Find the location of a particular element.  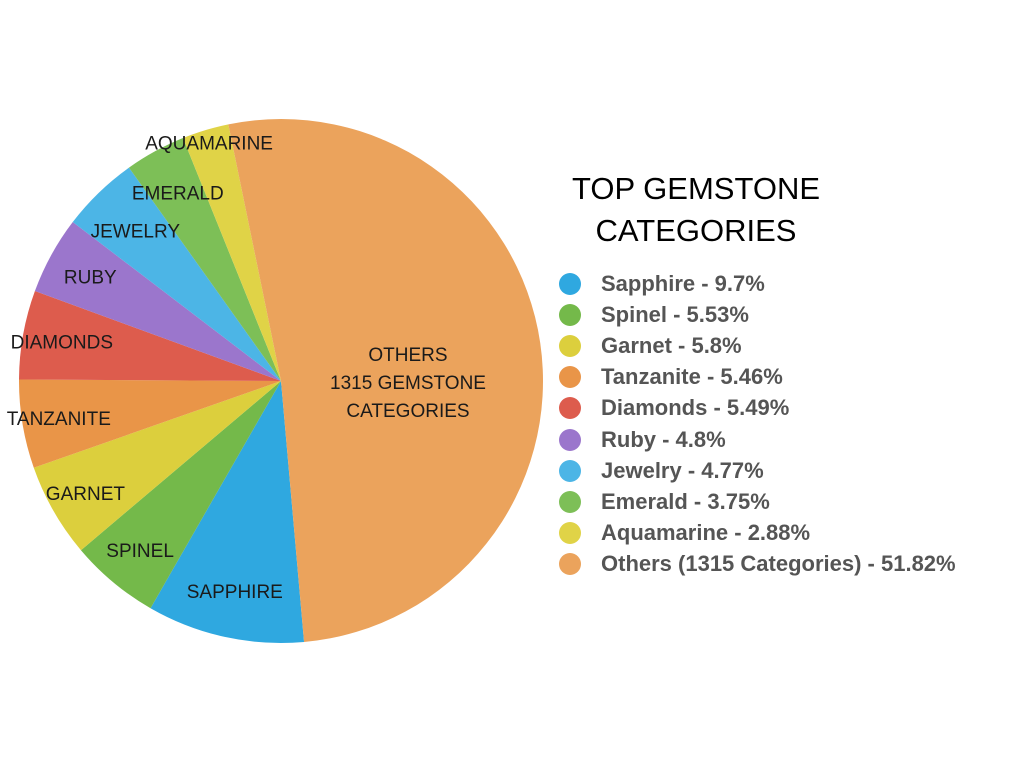

legend-item-diamonds: Diamonds - 5.49% is located at coordinates (757, 408).